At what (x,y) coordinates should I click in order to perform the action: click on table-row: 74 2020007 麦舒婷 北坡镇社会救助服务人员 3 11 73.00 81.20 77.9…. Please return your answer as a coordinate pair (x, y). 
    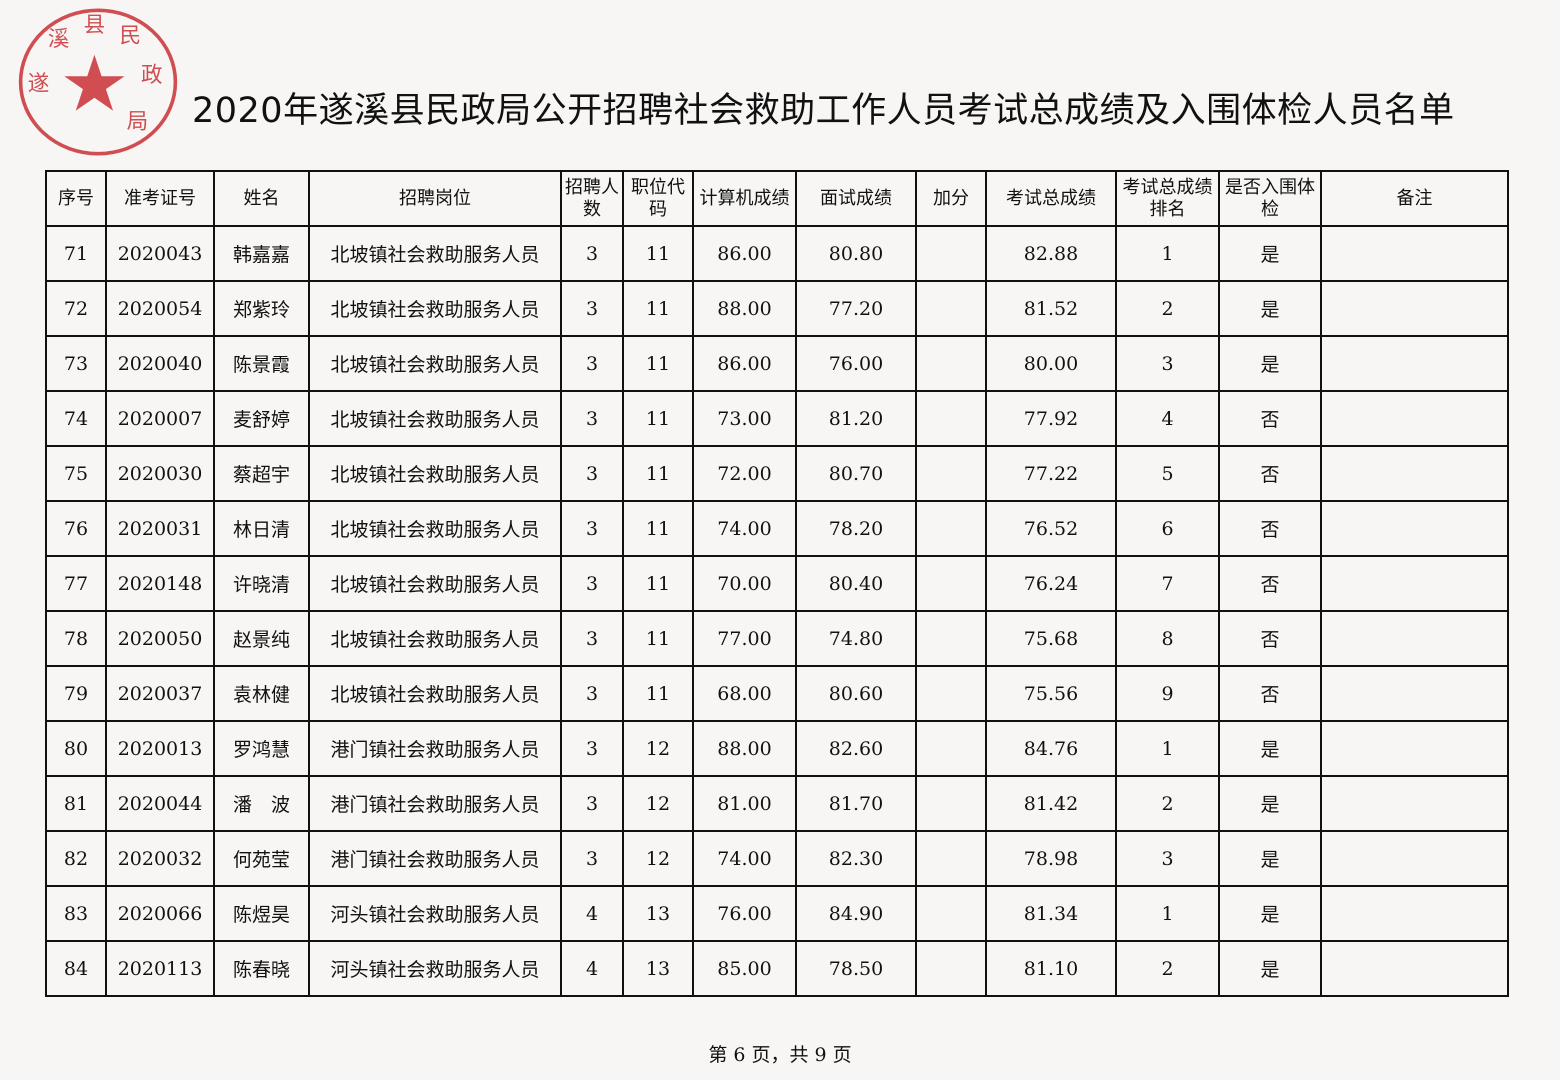
    Looking at the image, I should click on (777, 418).